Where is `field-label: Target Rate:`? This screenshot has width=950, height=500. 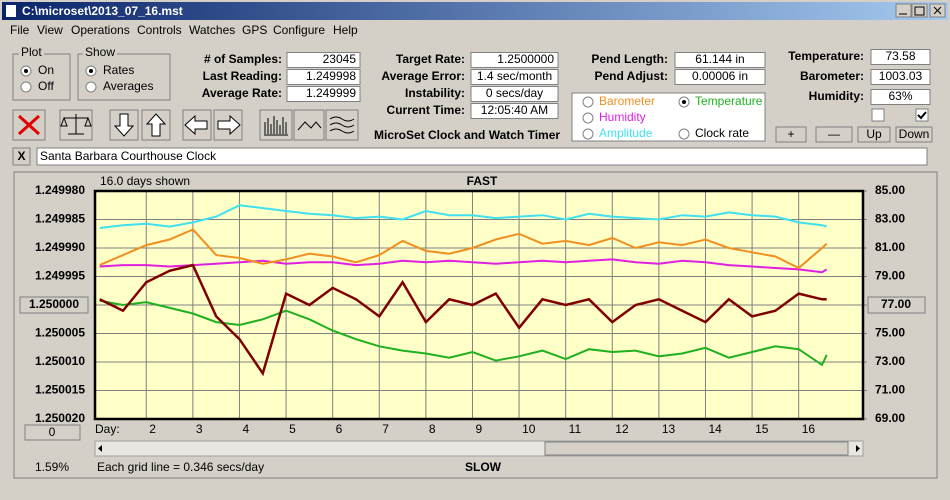
field-label: Target Rate: is located at coordinates (430, 59).